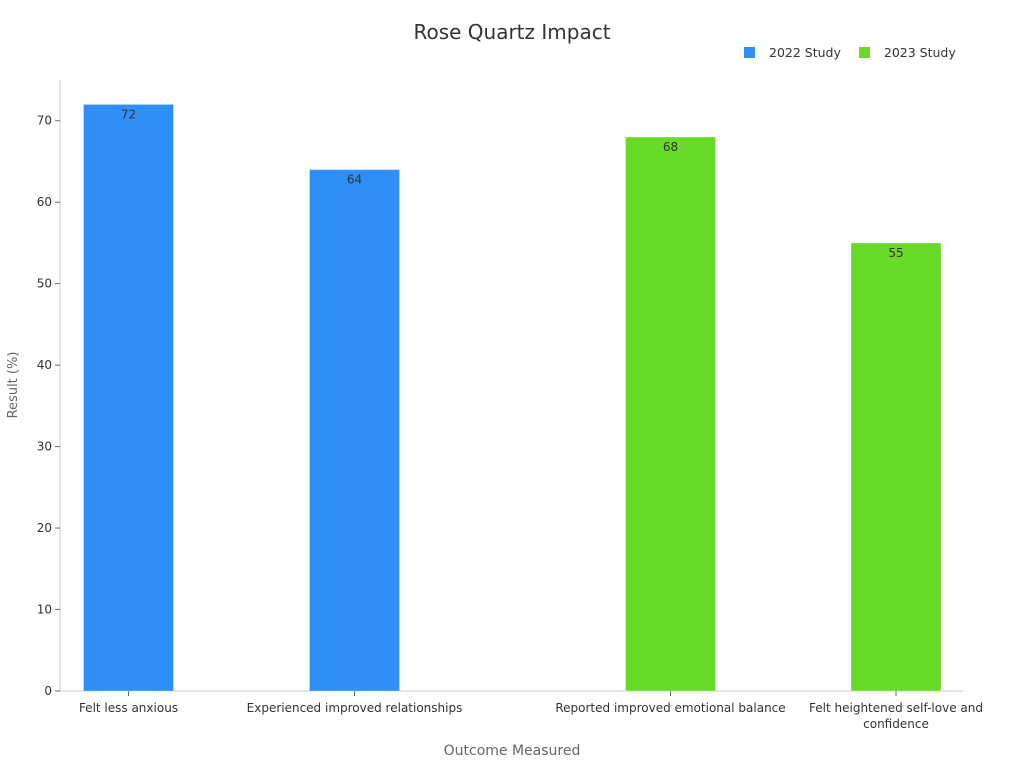 Image resolution: width=1024 pixels, height=768 pixels. Describe the element at coordinates (512, 32) in the screenshot. I see `chart-title: Rose Quartz Impact` at that location.